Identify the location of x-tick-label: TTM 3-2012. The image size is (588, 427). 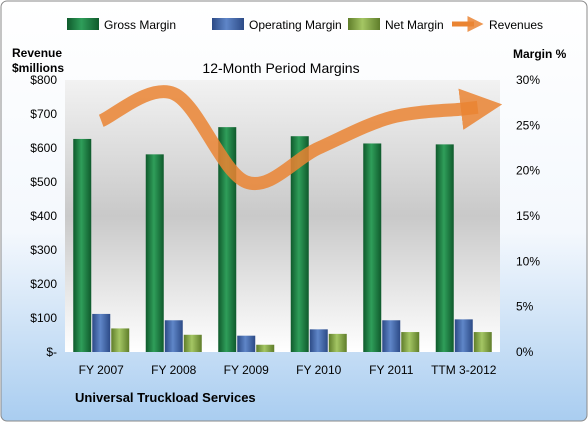
(464, 370).